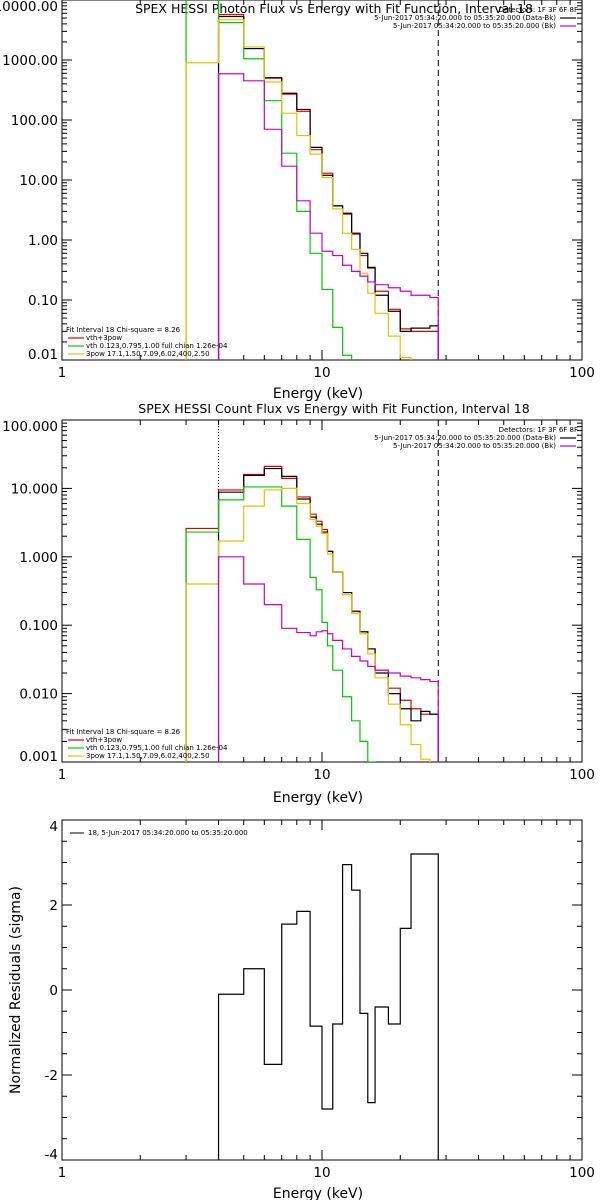 The height and width of the screenshot is (1200, 600). Describe the element at coordinates (38, 181) in the screenshot. I see `y-tick-label: 10.00` at that location.